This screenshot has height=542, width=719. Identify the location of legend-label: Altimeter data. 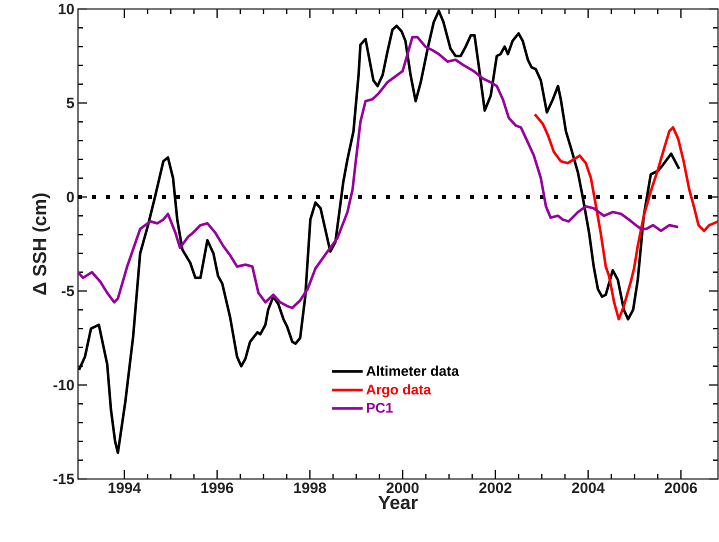
(413, 371).